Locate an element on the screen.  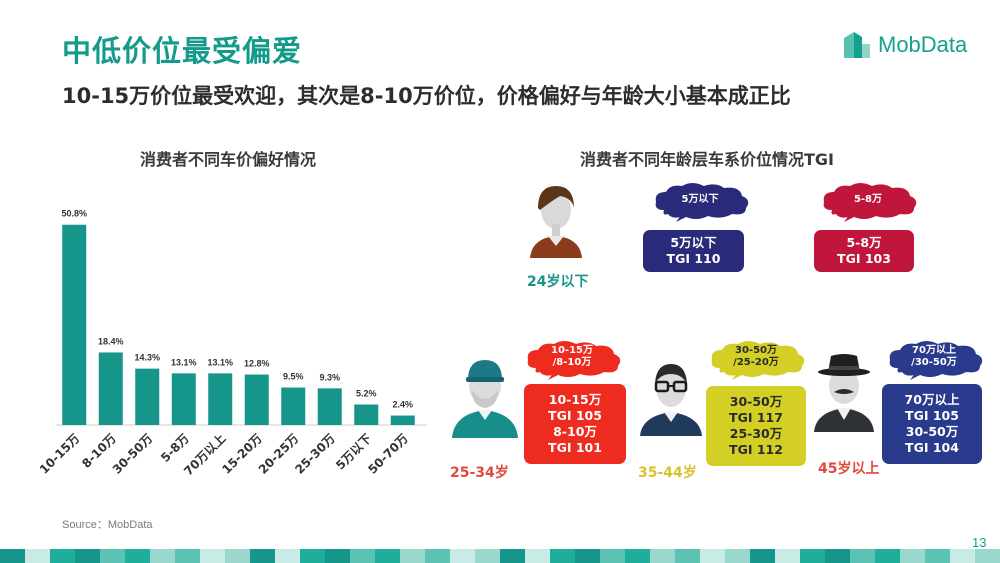
middle-person-cap-icon is located at coordinates (485, 399).